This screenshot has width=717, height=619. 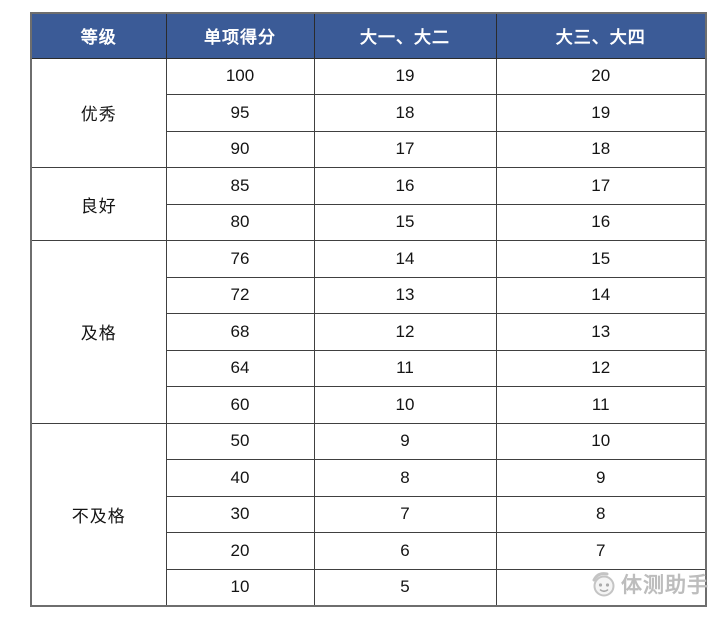 I want to click on table-row: 良好 85 16 17, so click(x=368, y=204).